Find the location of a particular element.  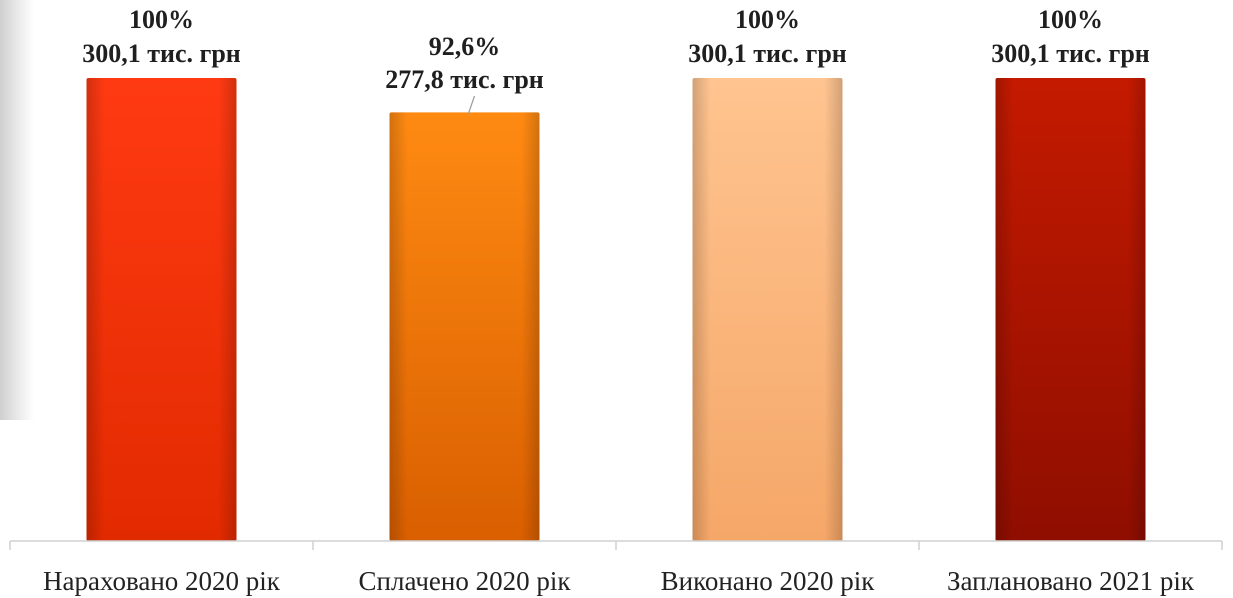

bar-2-bevel is located at coordinates (464, 327).